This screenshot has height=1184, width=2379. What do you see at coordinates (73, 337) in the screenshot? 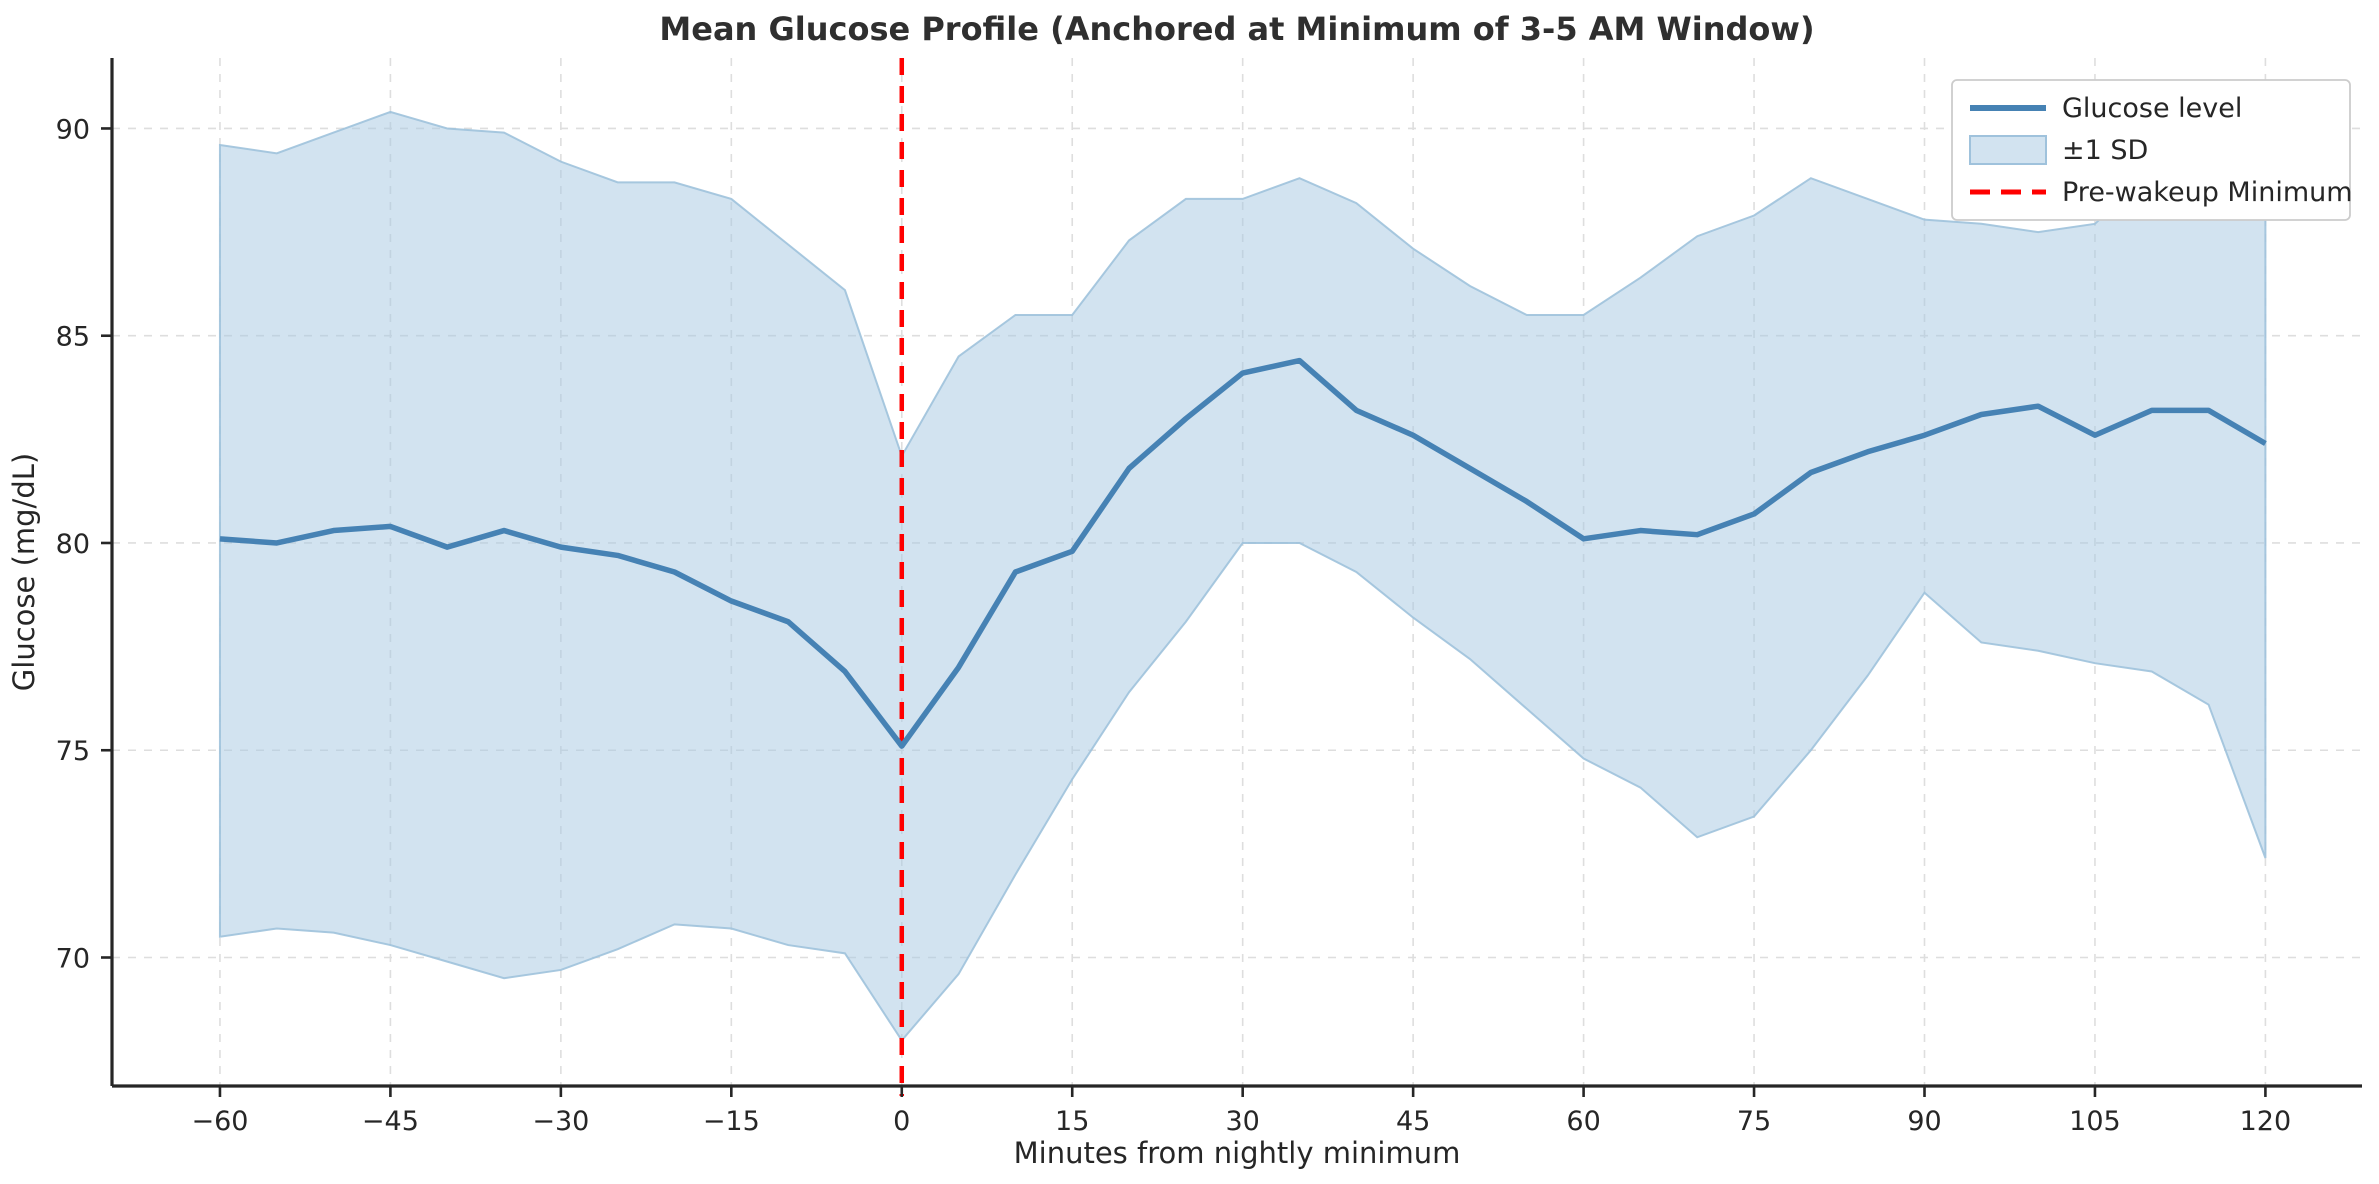
I see `svg-text: 85` at bounding box center [73, 337].